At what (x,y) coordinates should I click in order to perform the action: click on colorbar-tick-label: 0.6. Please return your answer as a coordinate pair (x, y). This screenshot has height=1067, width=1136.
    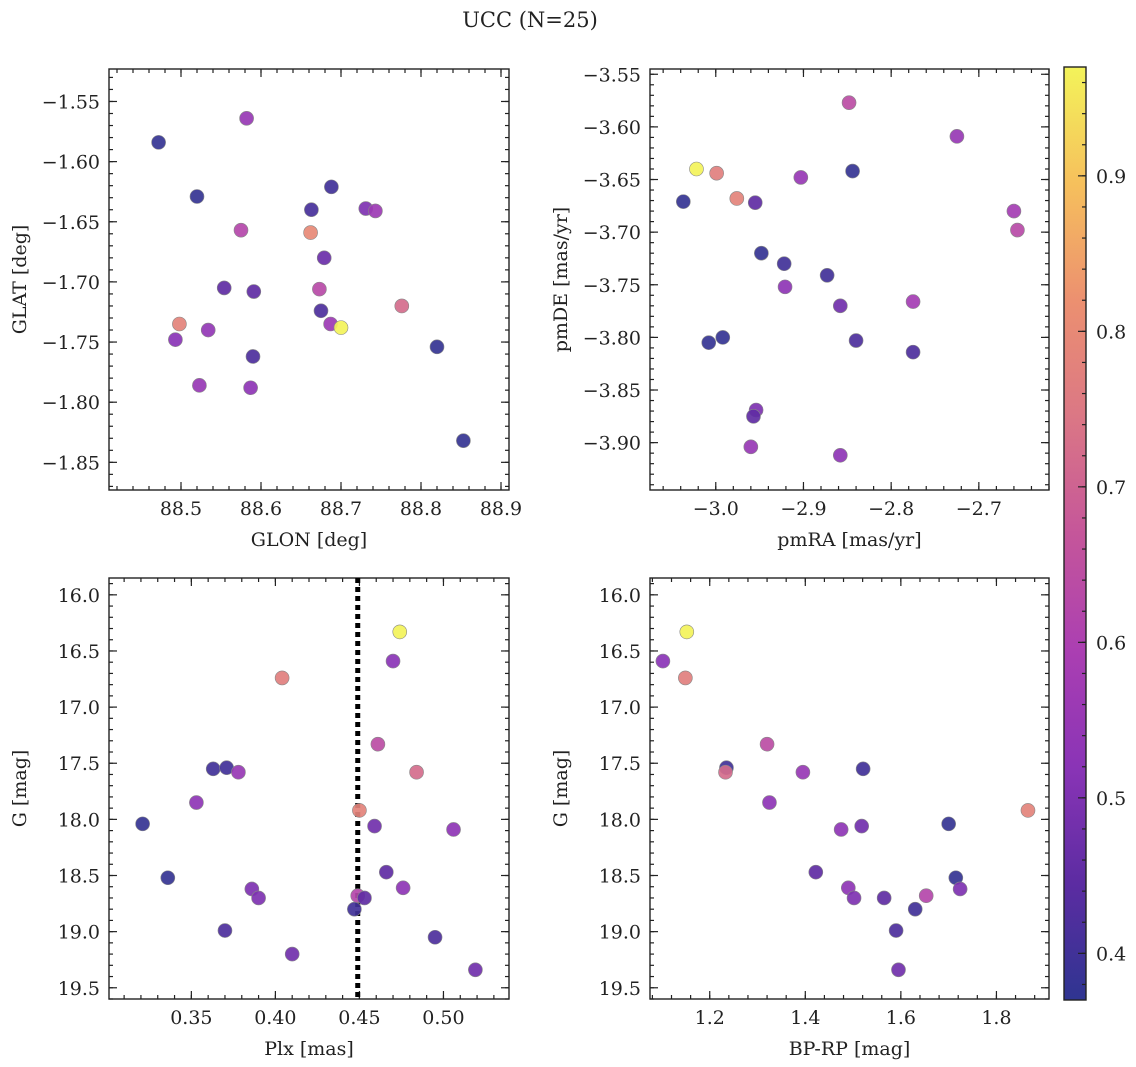
    Looking at the image, I should click on (1111, 643).